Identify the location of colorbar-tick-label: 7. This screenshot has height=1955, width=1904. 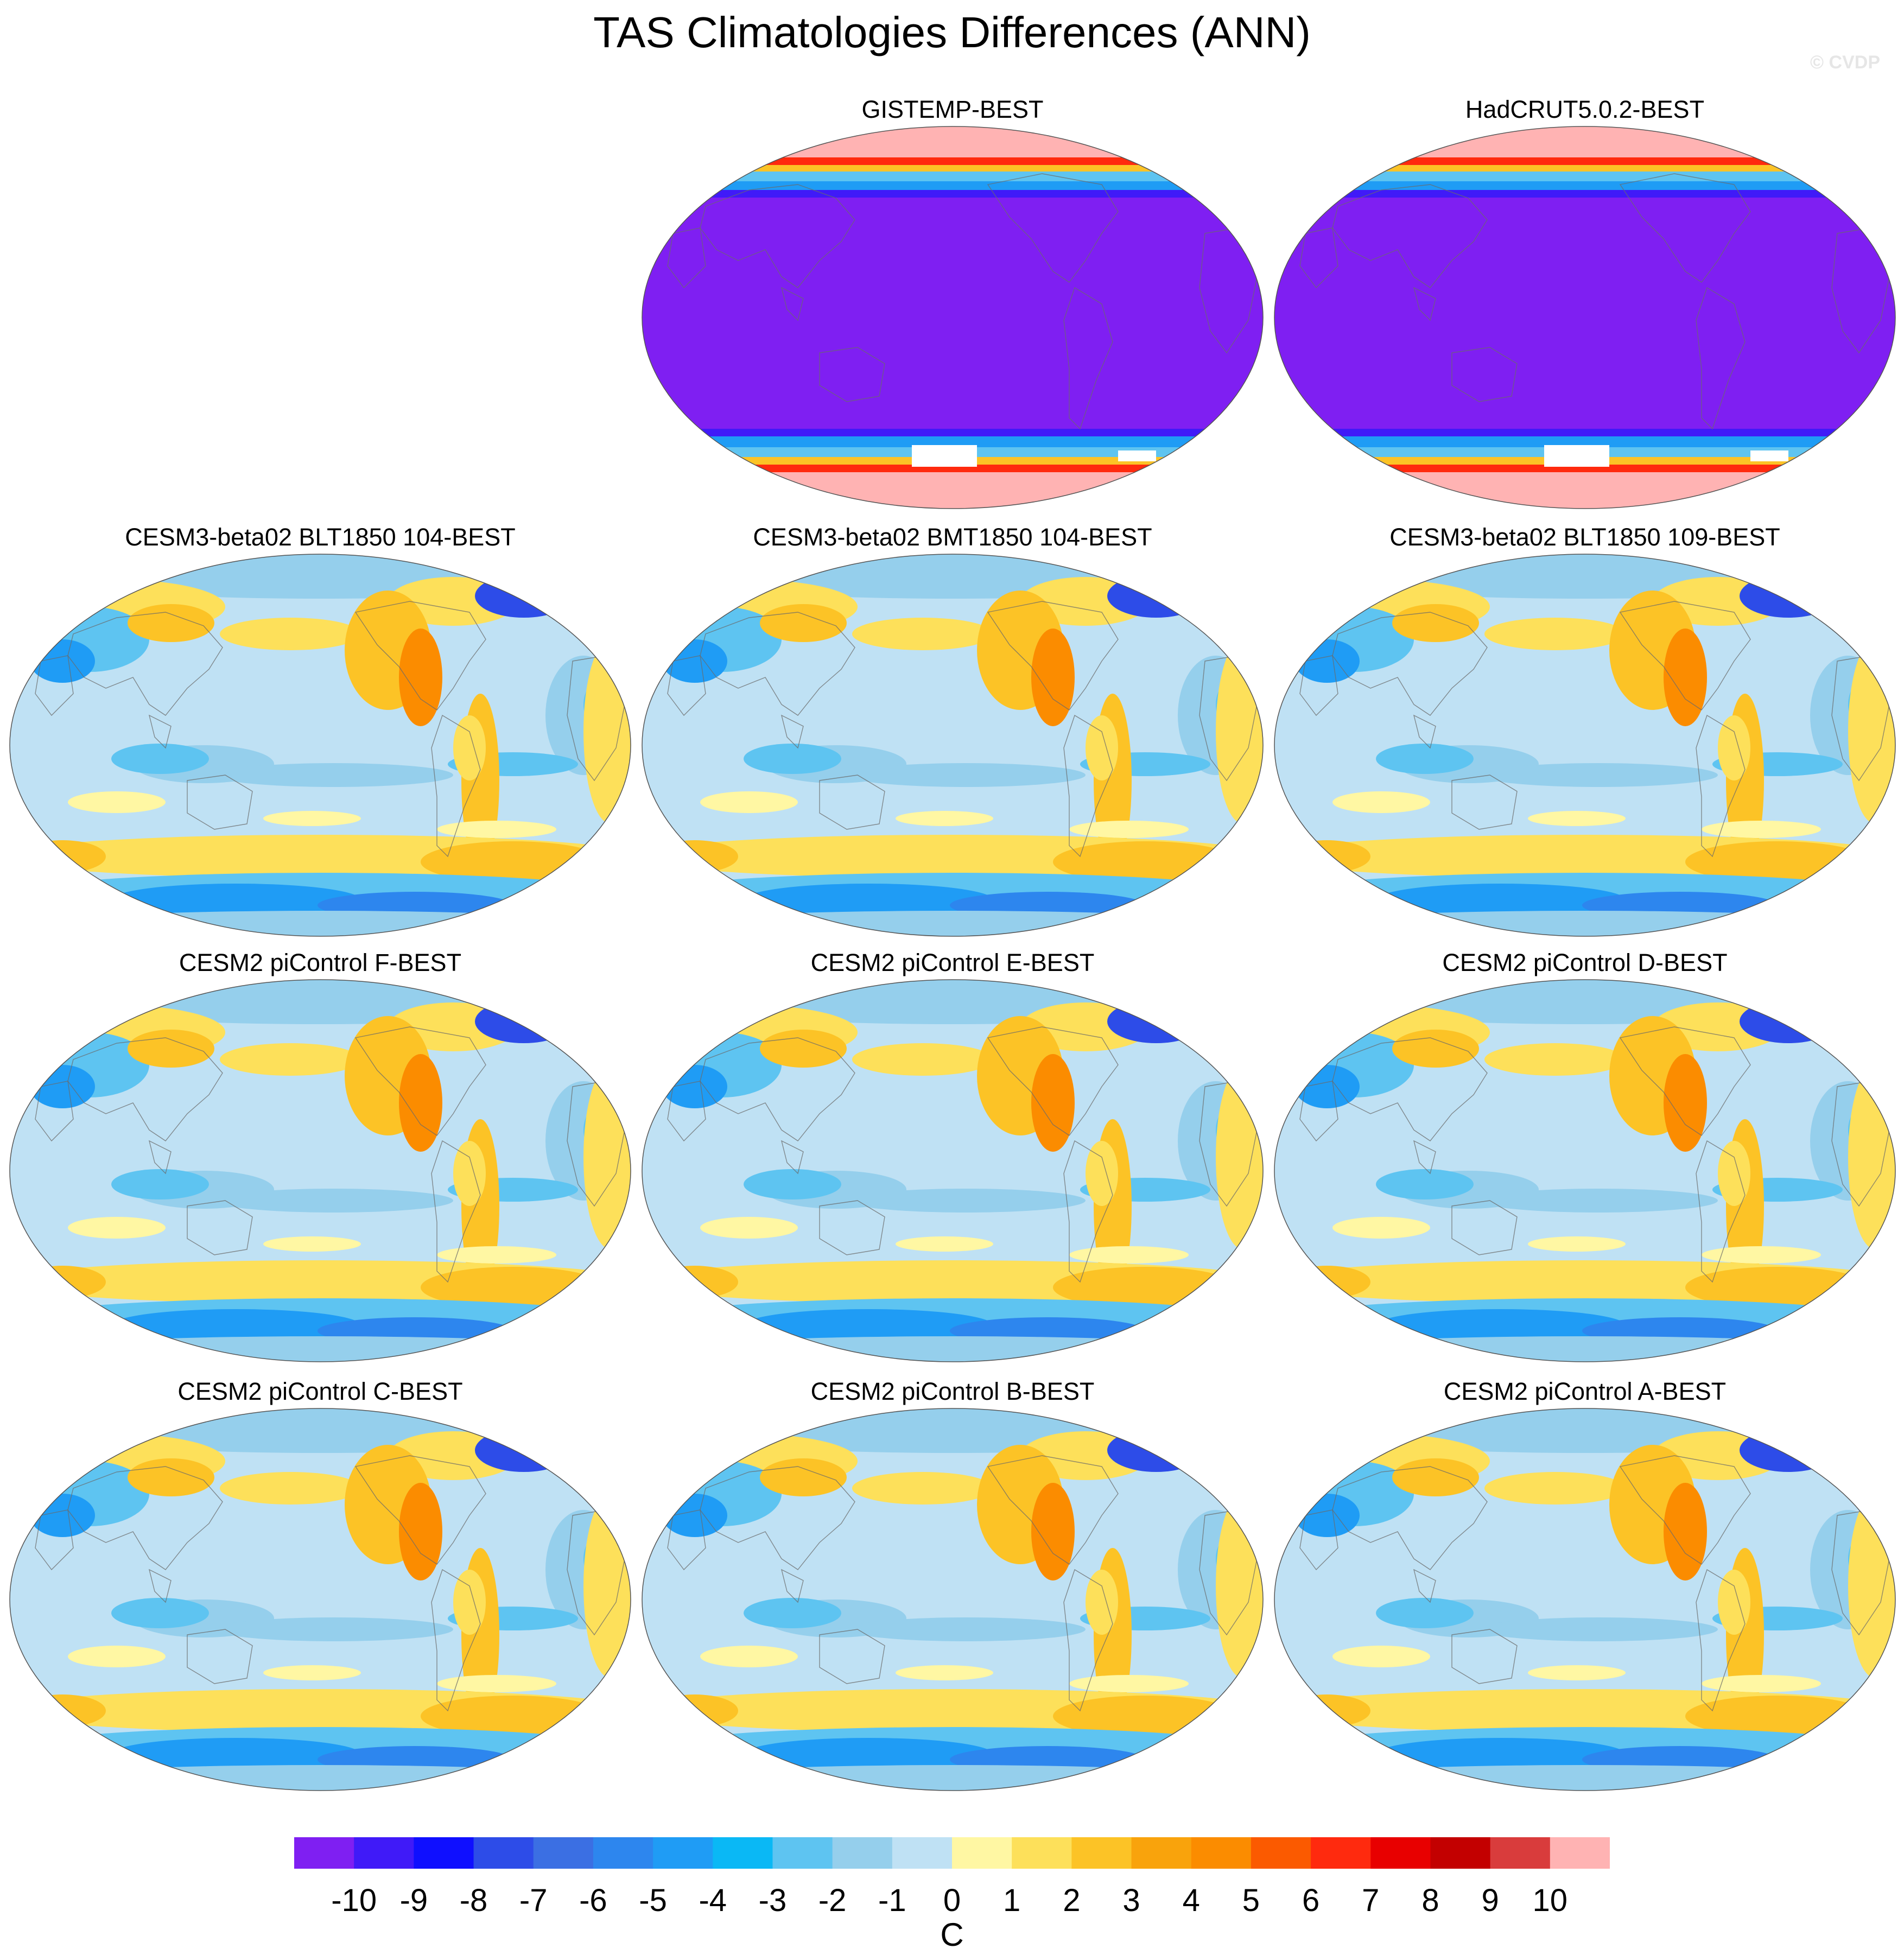
(1371, 1900).